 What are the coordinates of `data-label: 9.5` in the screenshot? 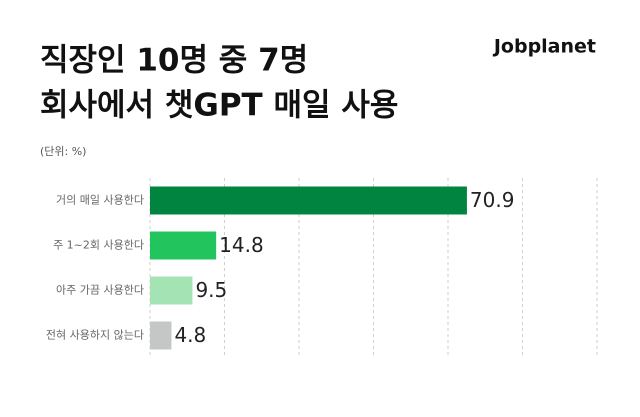 It's located at (211, 290).